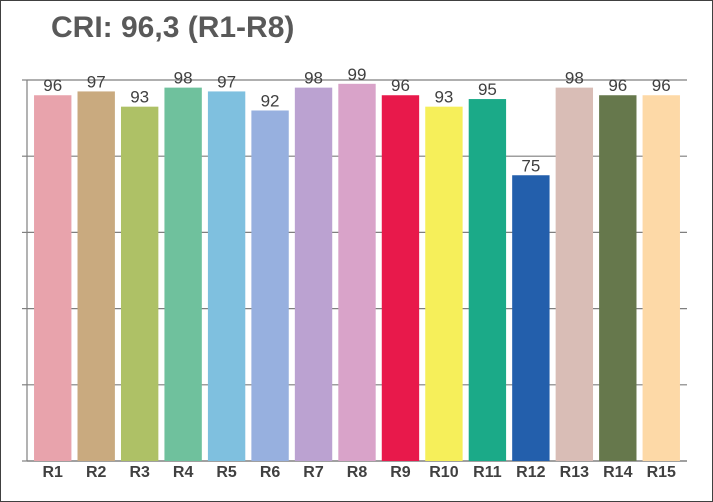 The height and width of the screenshot is (502, 713). I want to click on data-label-r8: 99, so click(357, 74).